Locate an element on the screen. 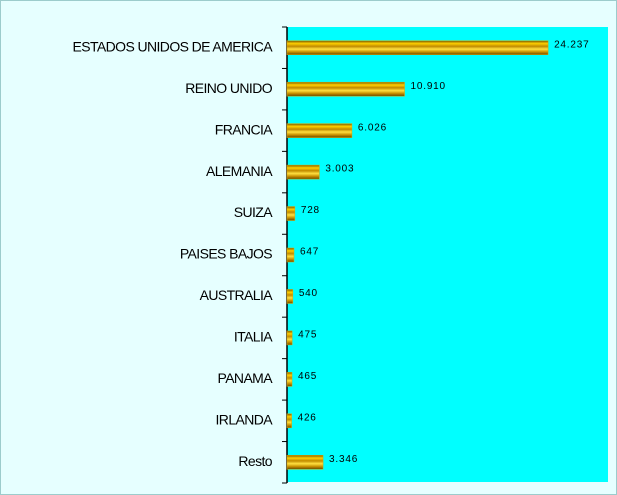 The height and width of the screenshot is (495, 617). category-label: FRANCIA is located at coordinates (244, 129).